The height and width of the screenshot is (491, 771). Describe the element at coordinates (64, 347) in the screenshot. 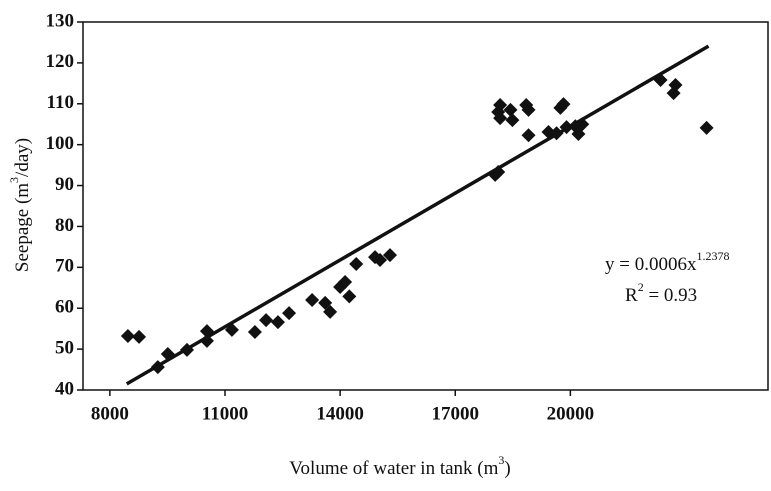

I see `y-tick-label: 50` at that location.